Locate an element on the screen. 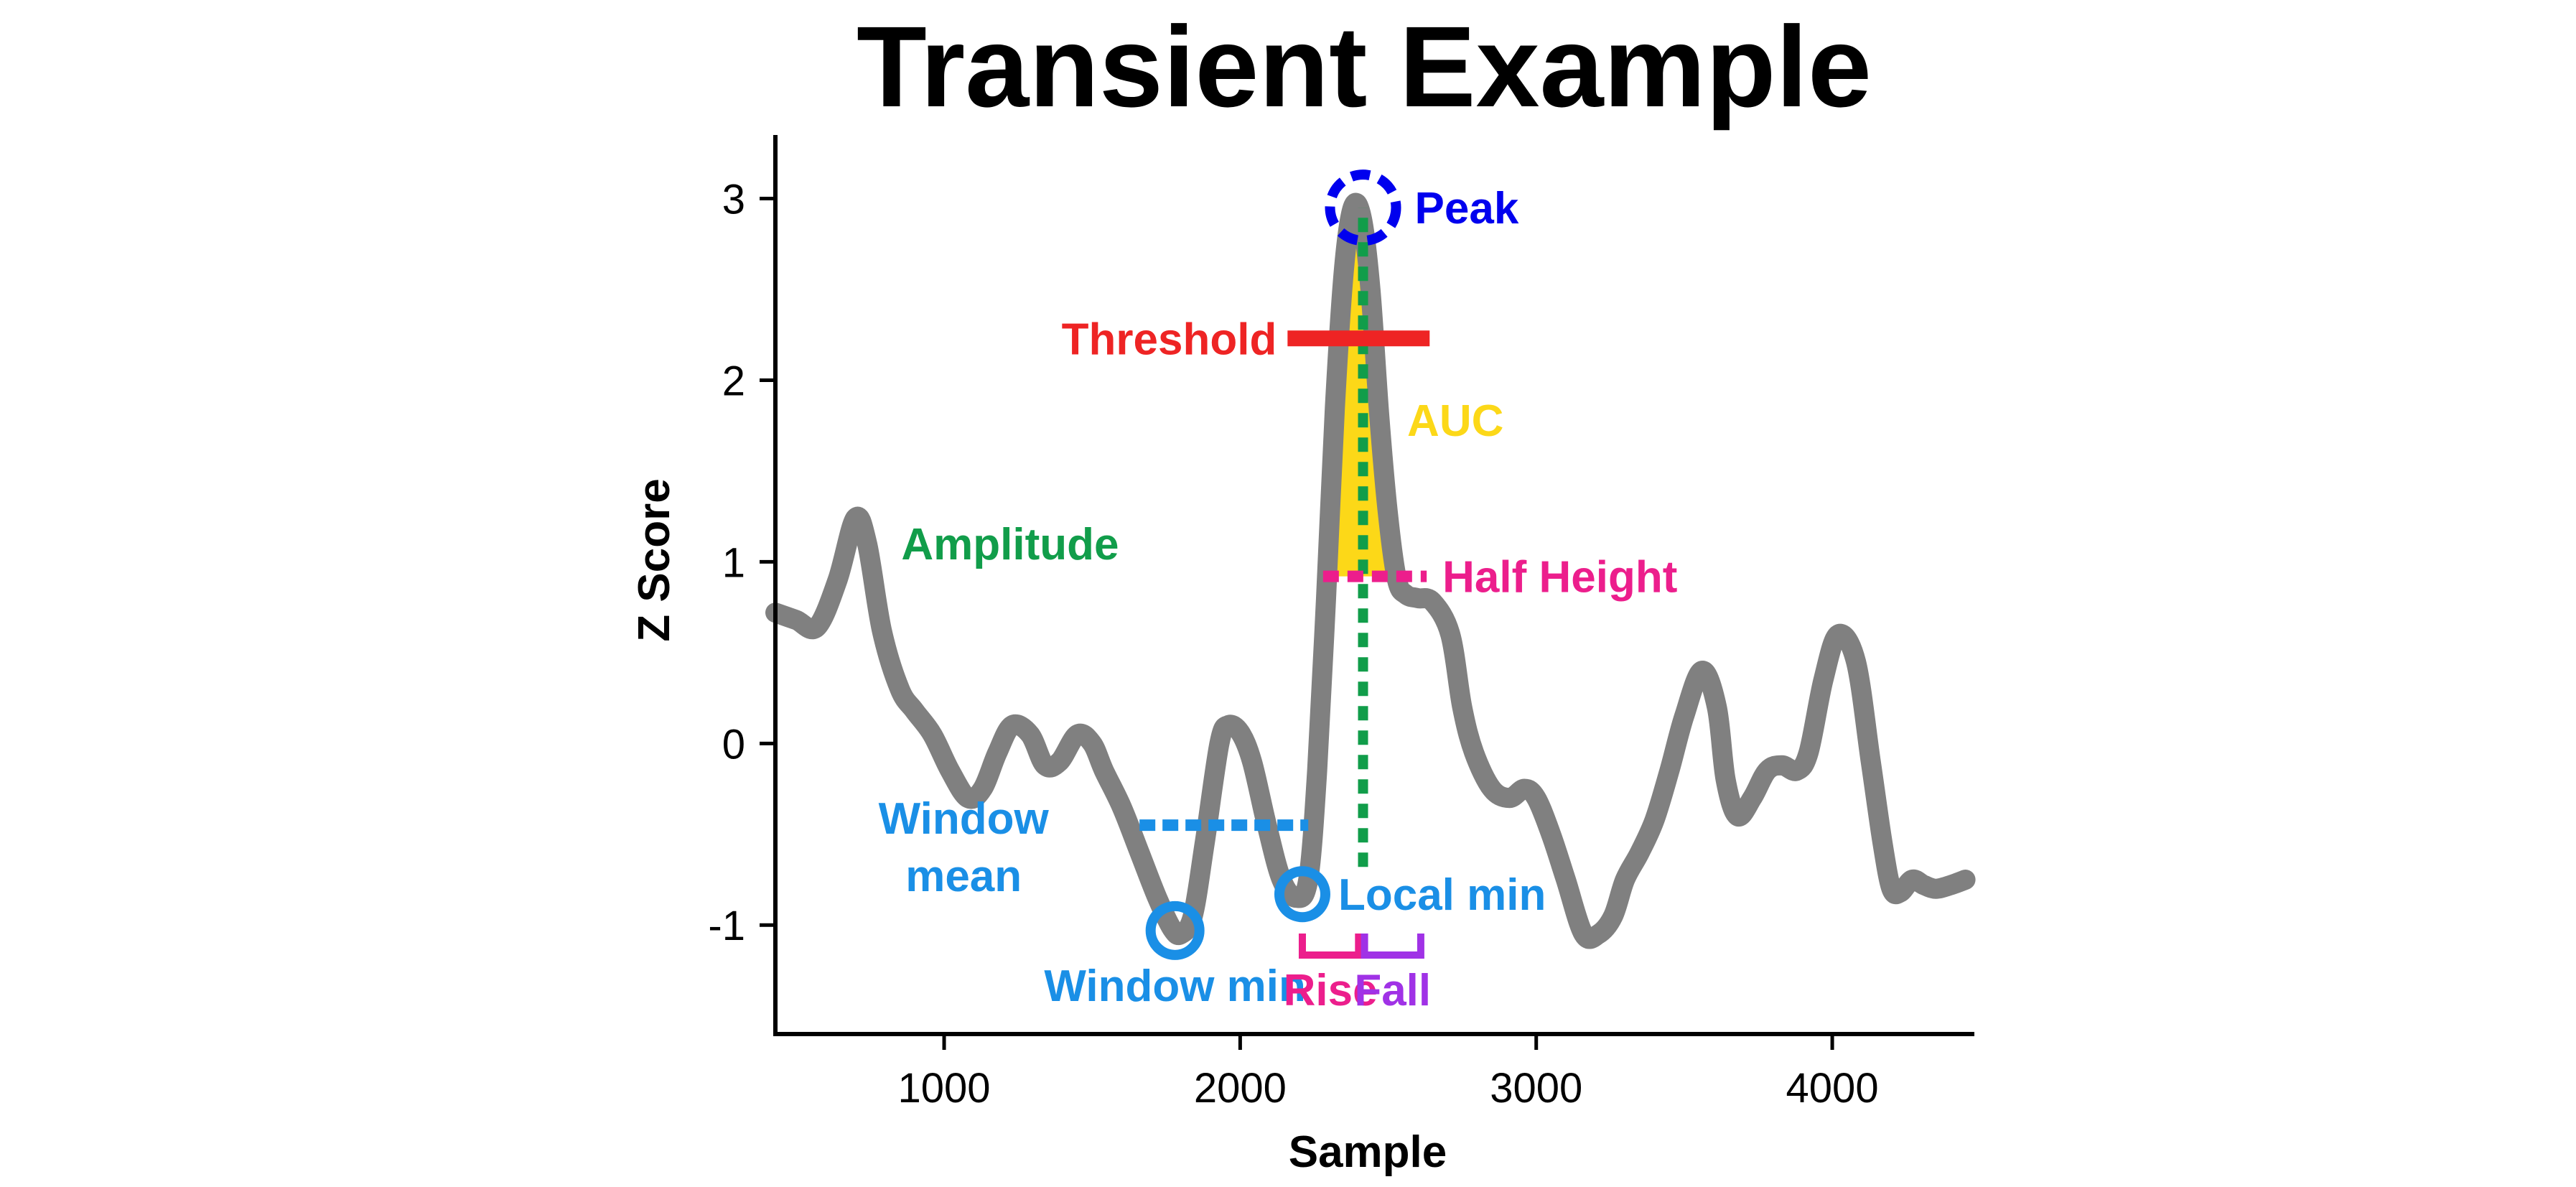 This screenshot has width=2576, height=1187. x-tick-label: 2000 is located at coordinates (1240, 1088).